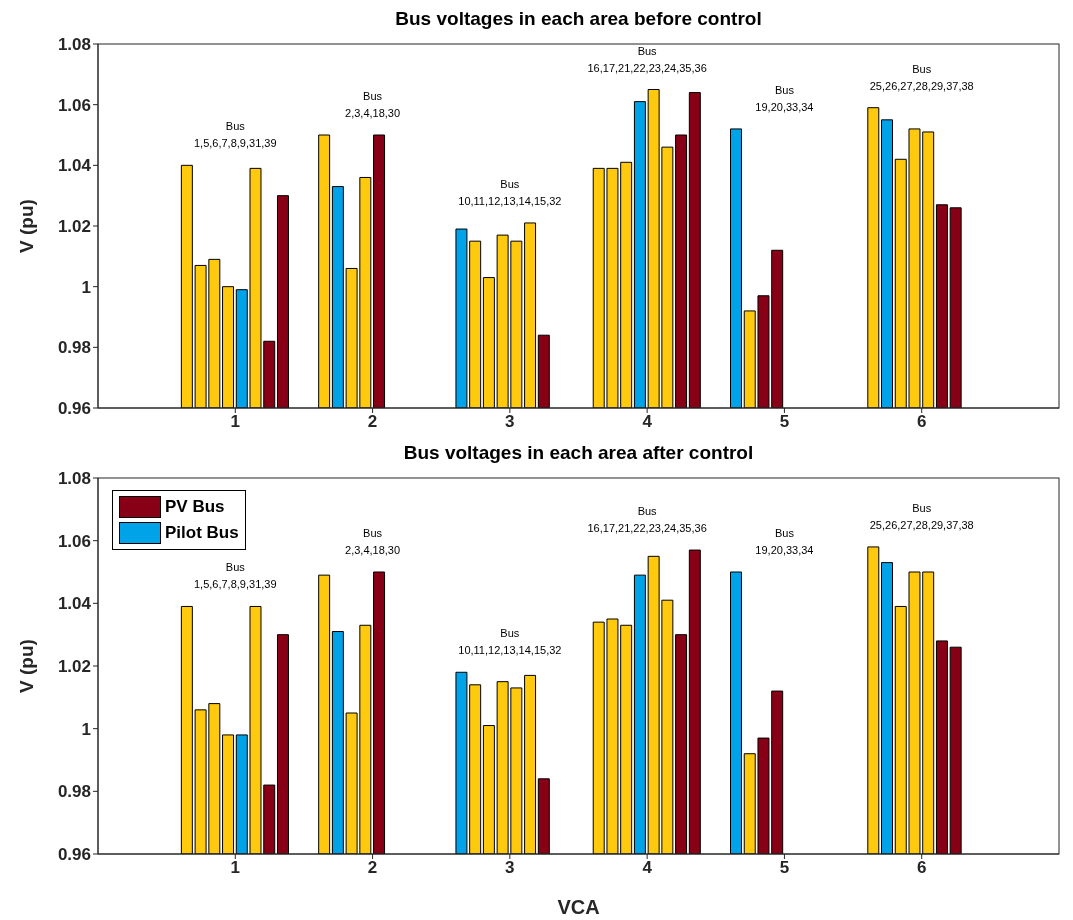 The width and height of the screenshot is (1073, 920). I want to click on x-axis-title: VCA, so click(578, 907).